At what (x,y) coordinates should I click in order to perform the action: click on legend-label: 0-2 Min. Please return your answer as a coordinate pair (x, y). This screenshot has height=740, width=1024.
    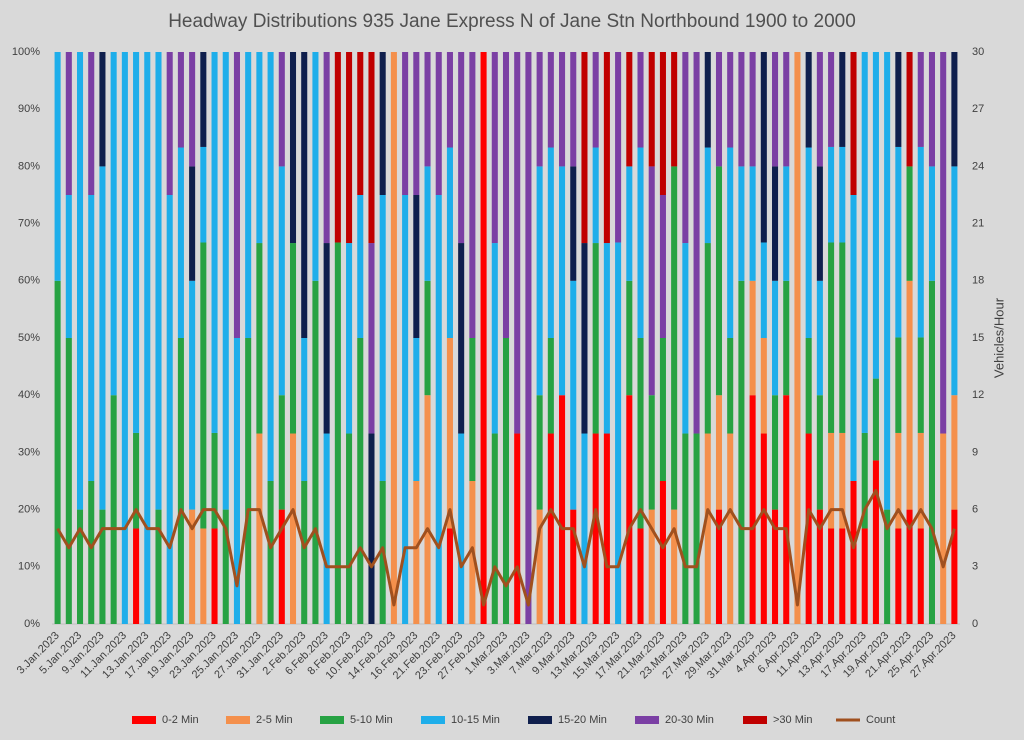
    Looking at the image, I should click on (180, 720).